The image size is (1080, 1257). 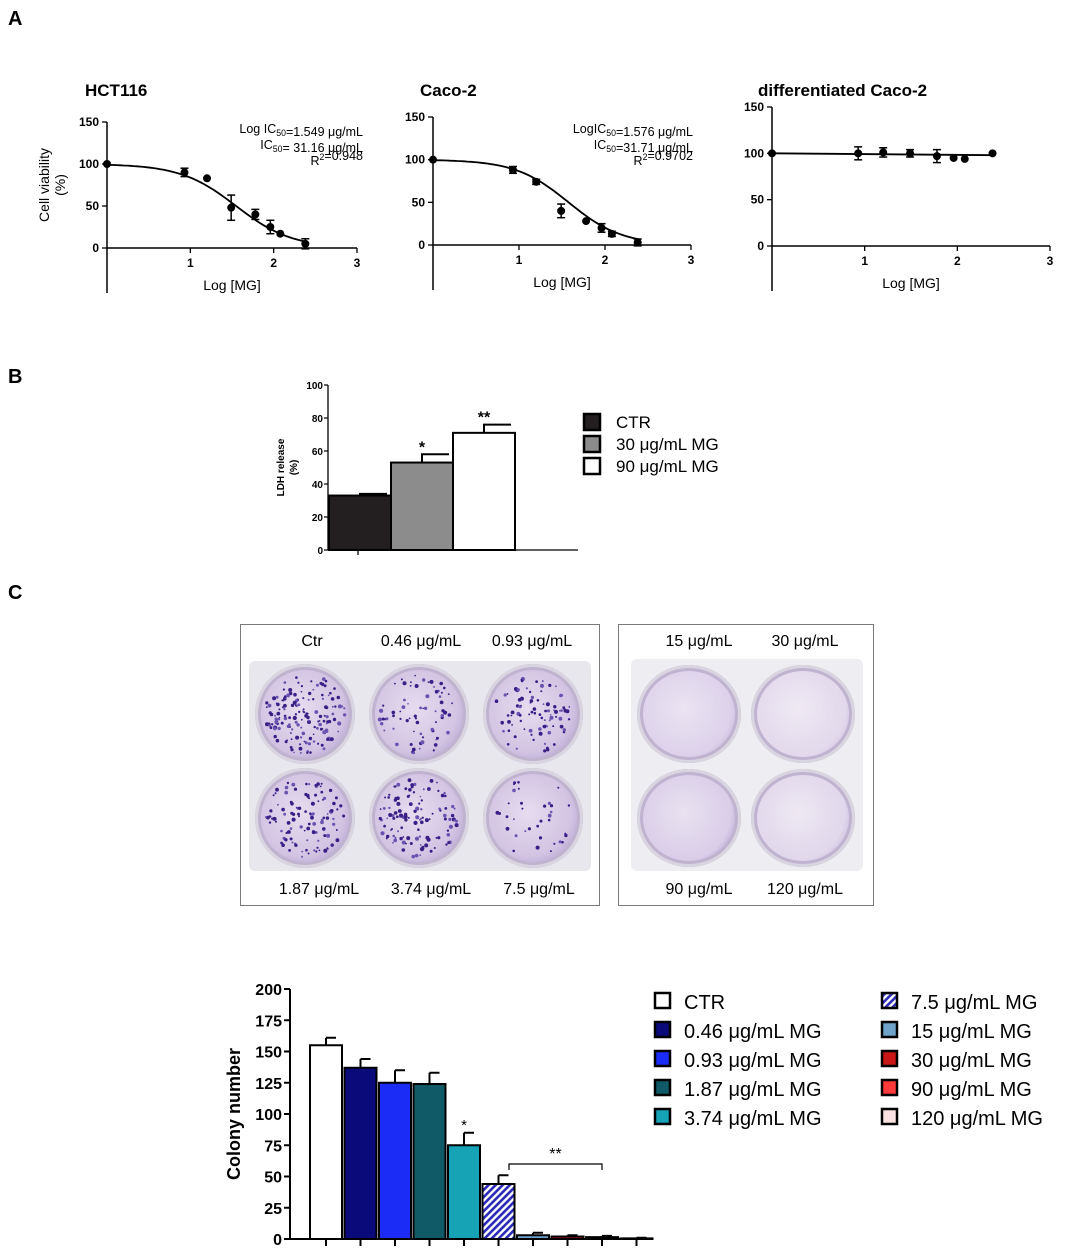 I want to click on fit-annotation: Log IC50=1.549 μg/mL, so click(x=301, y=130).